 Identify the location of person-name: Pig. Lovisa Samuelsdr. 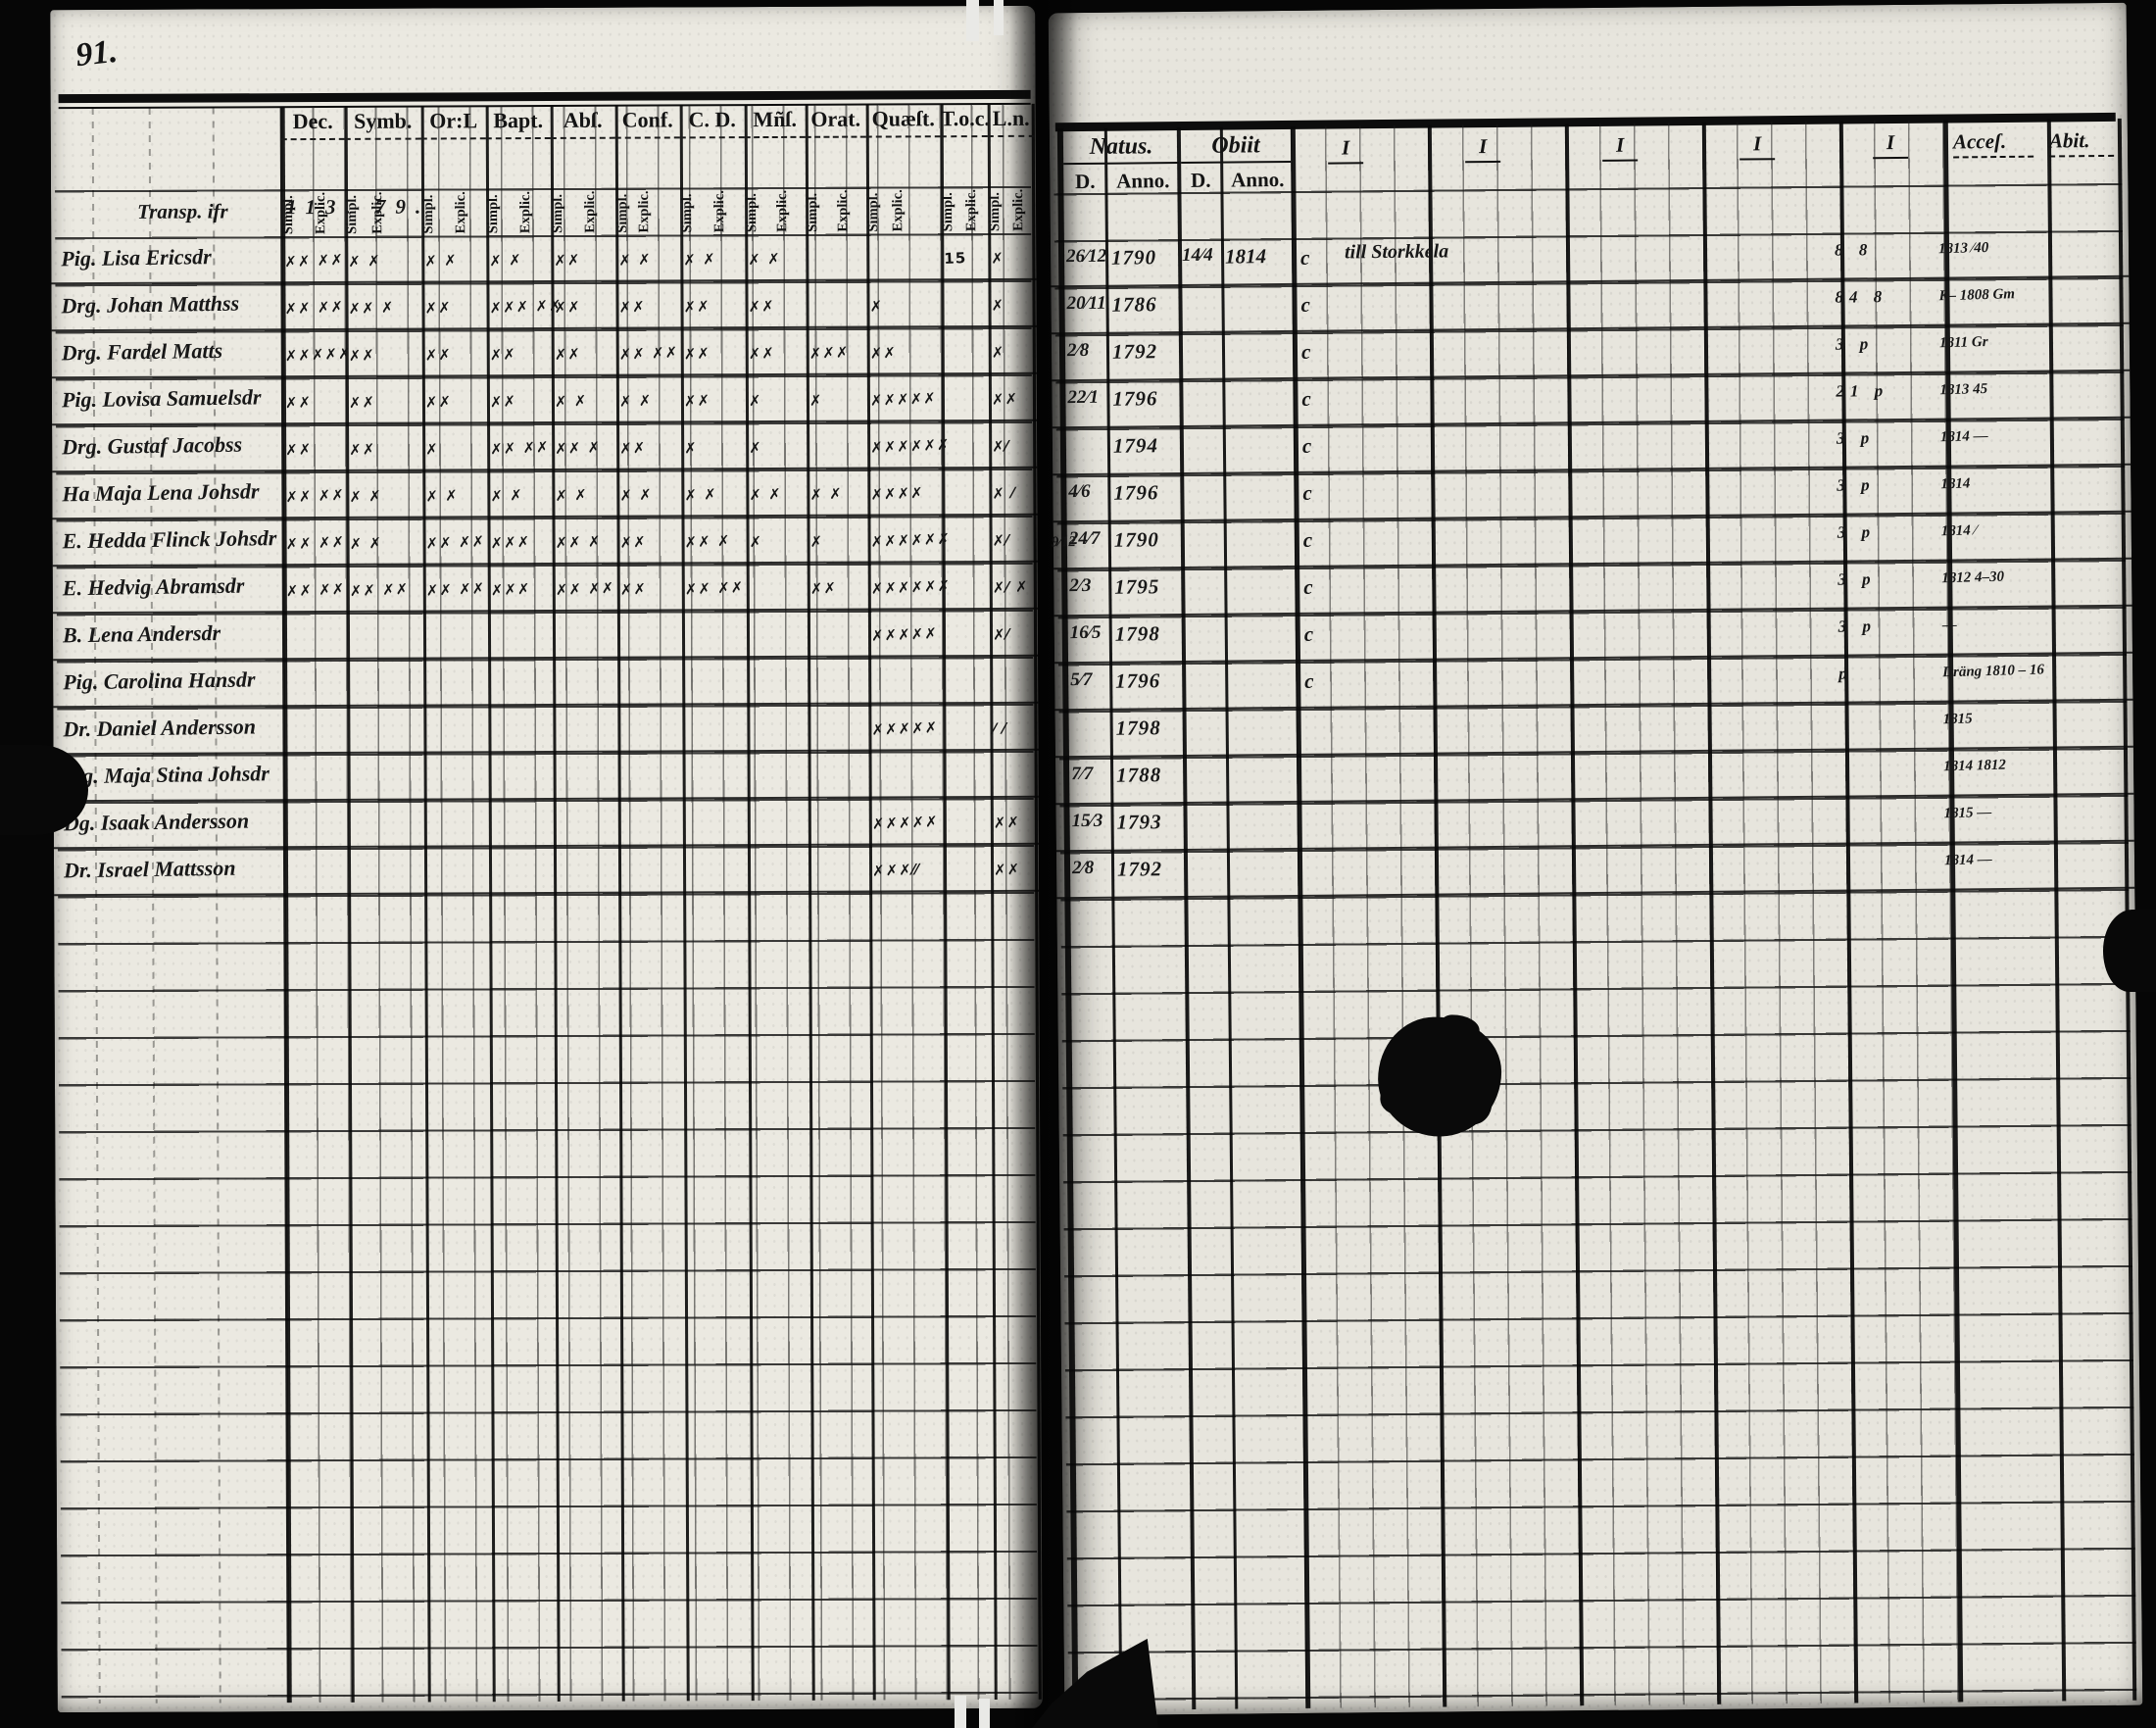
(161, 398).